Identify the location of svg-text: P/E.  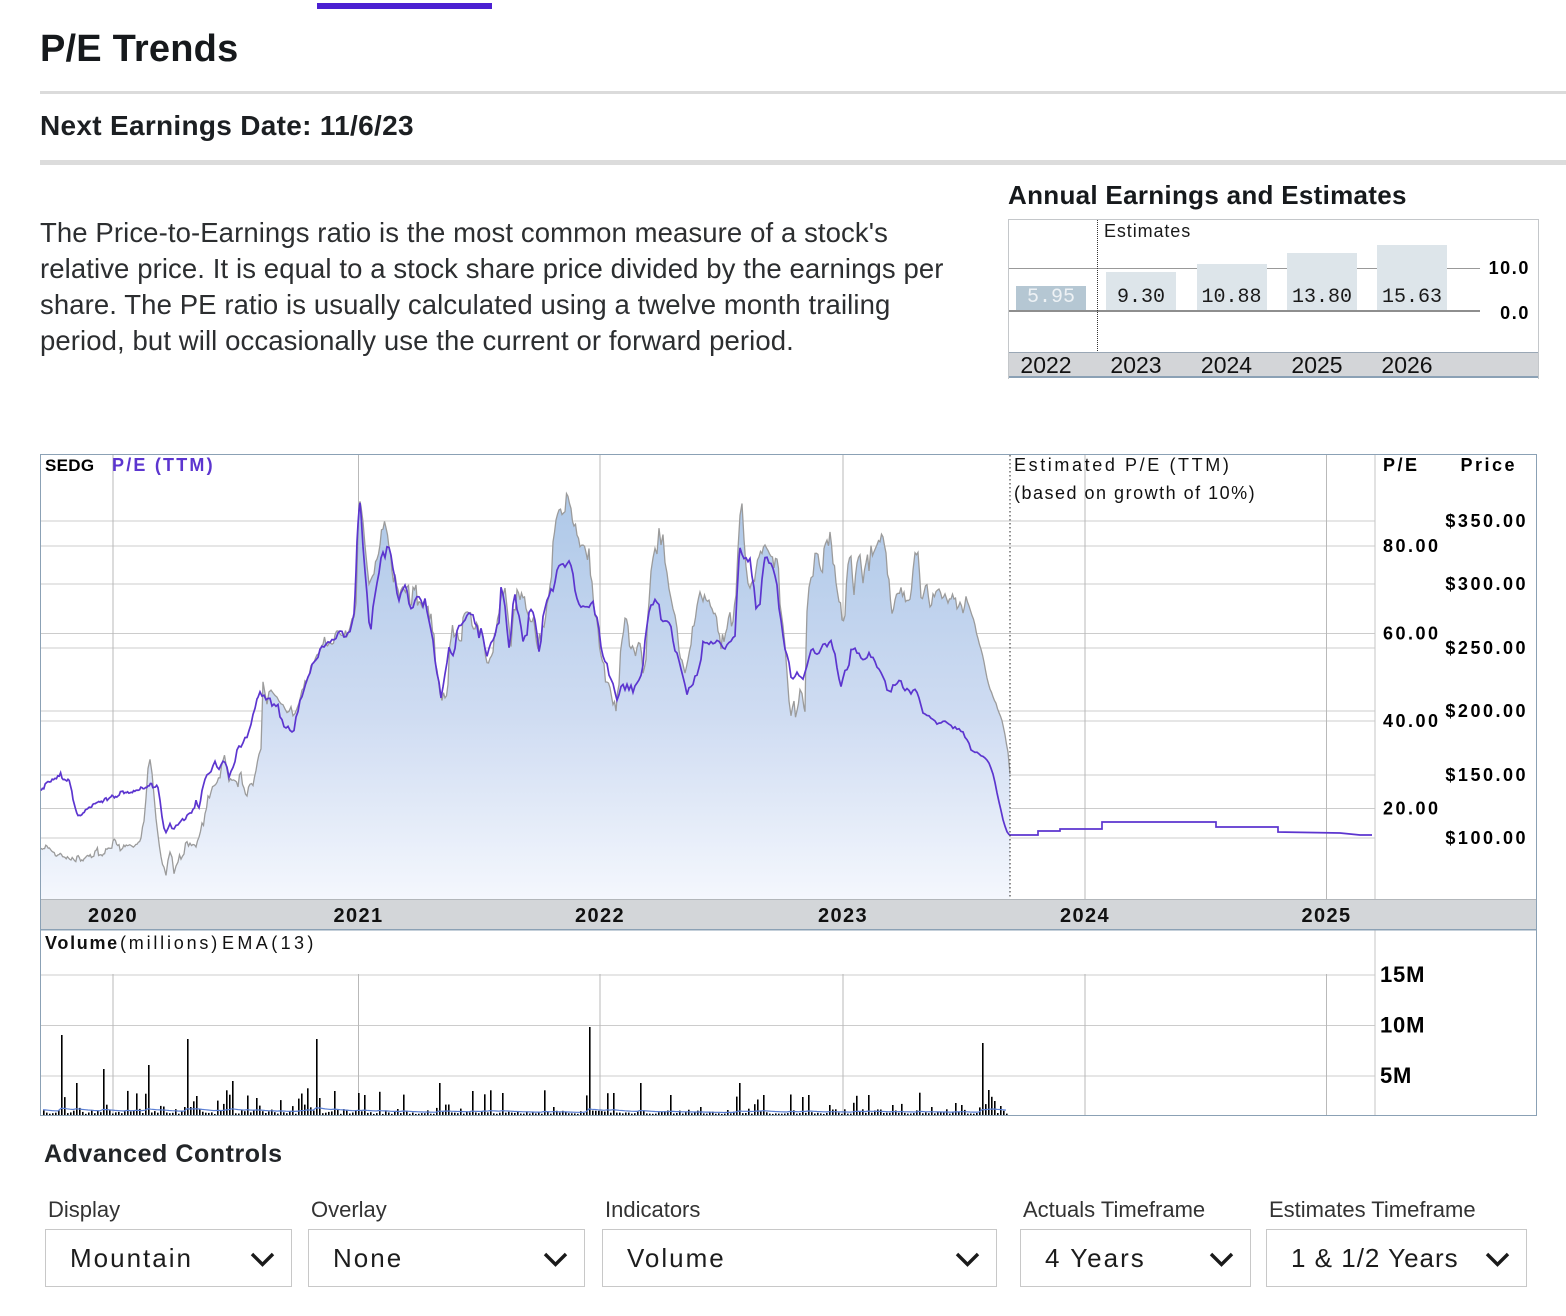
(1401, 465).